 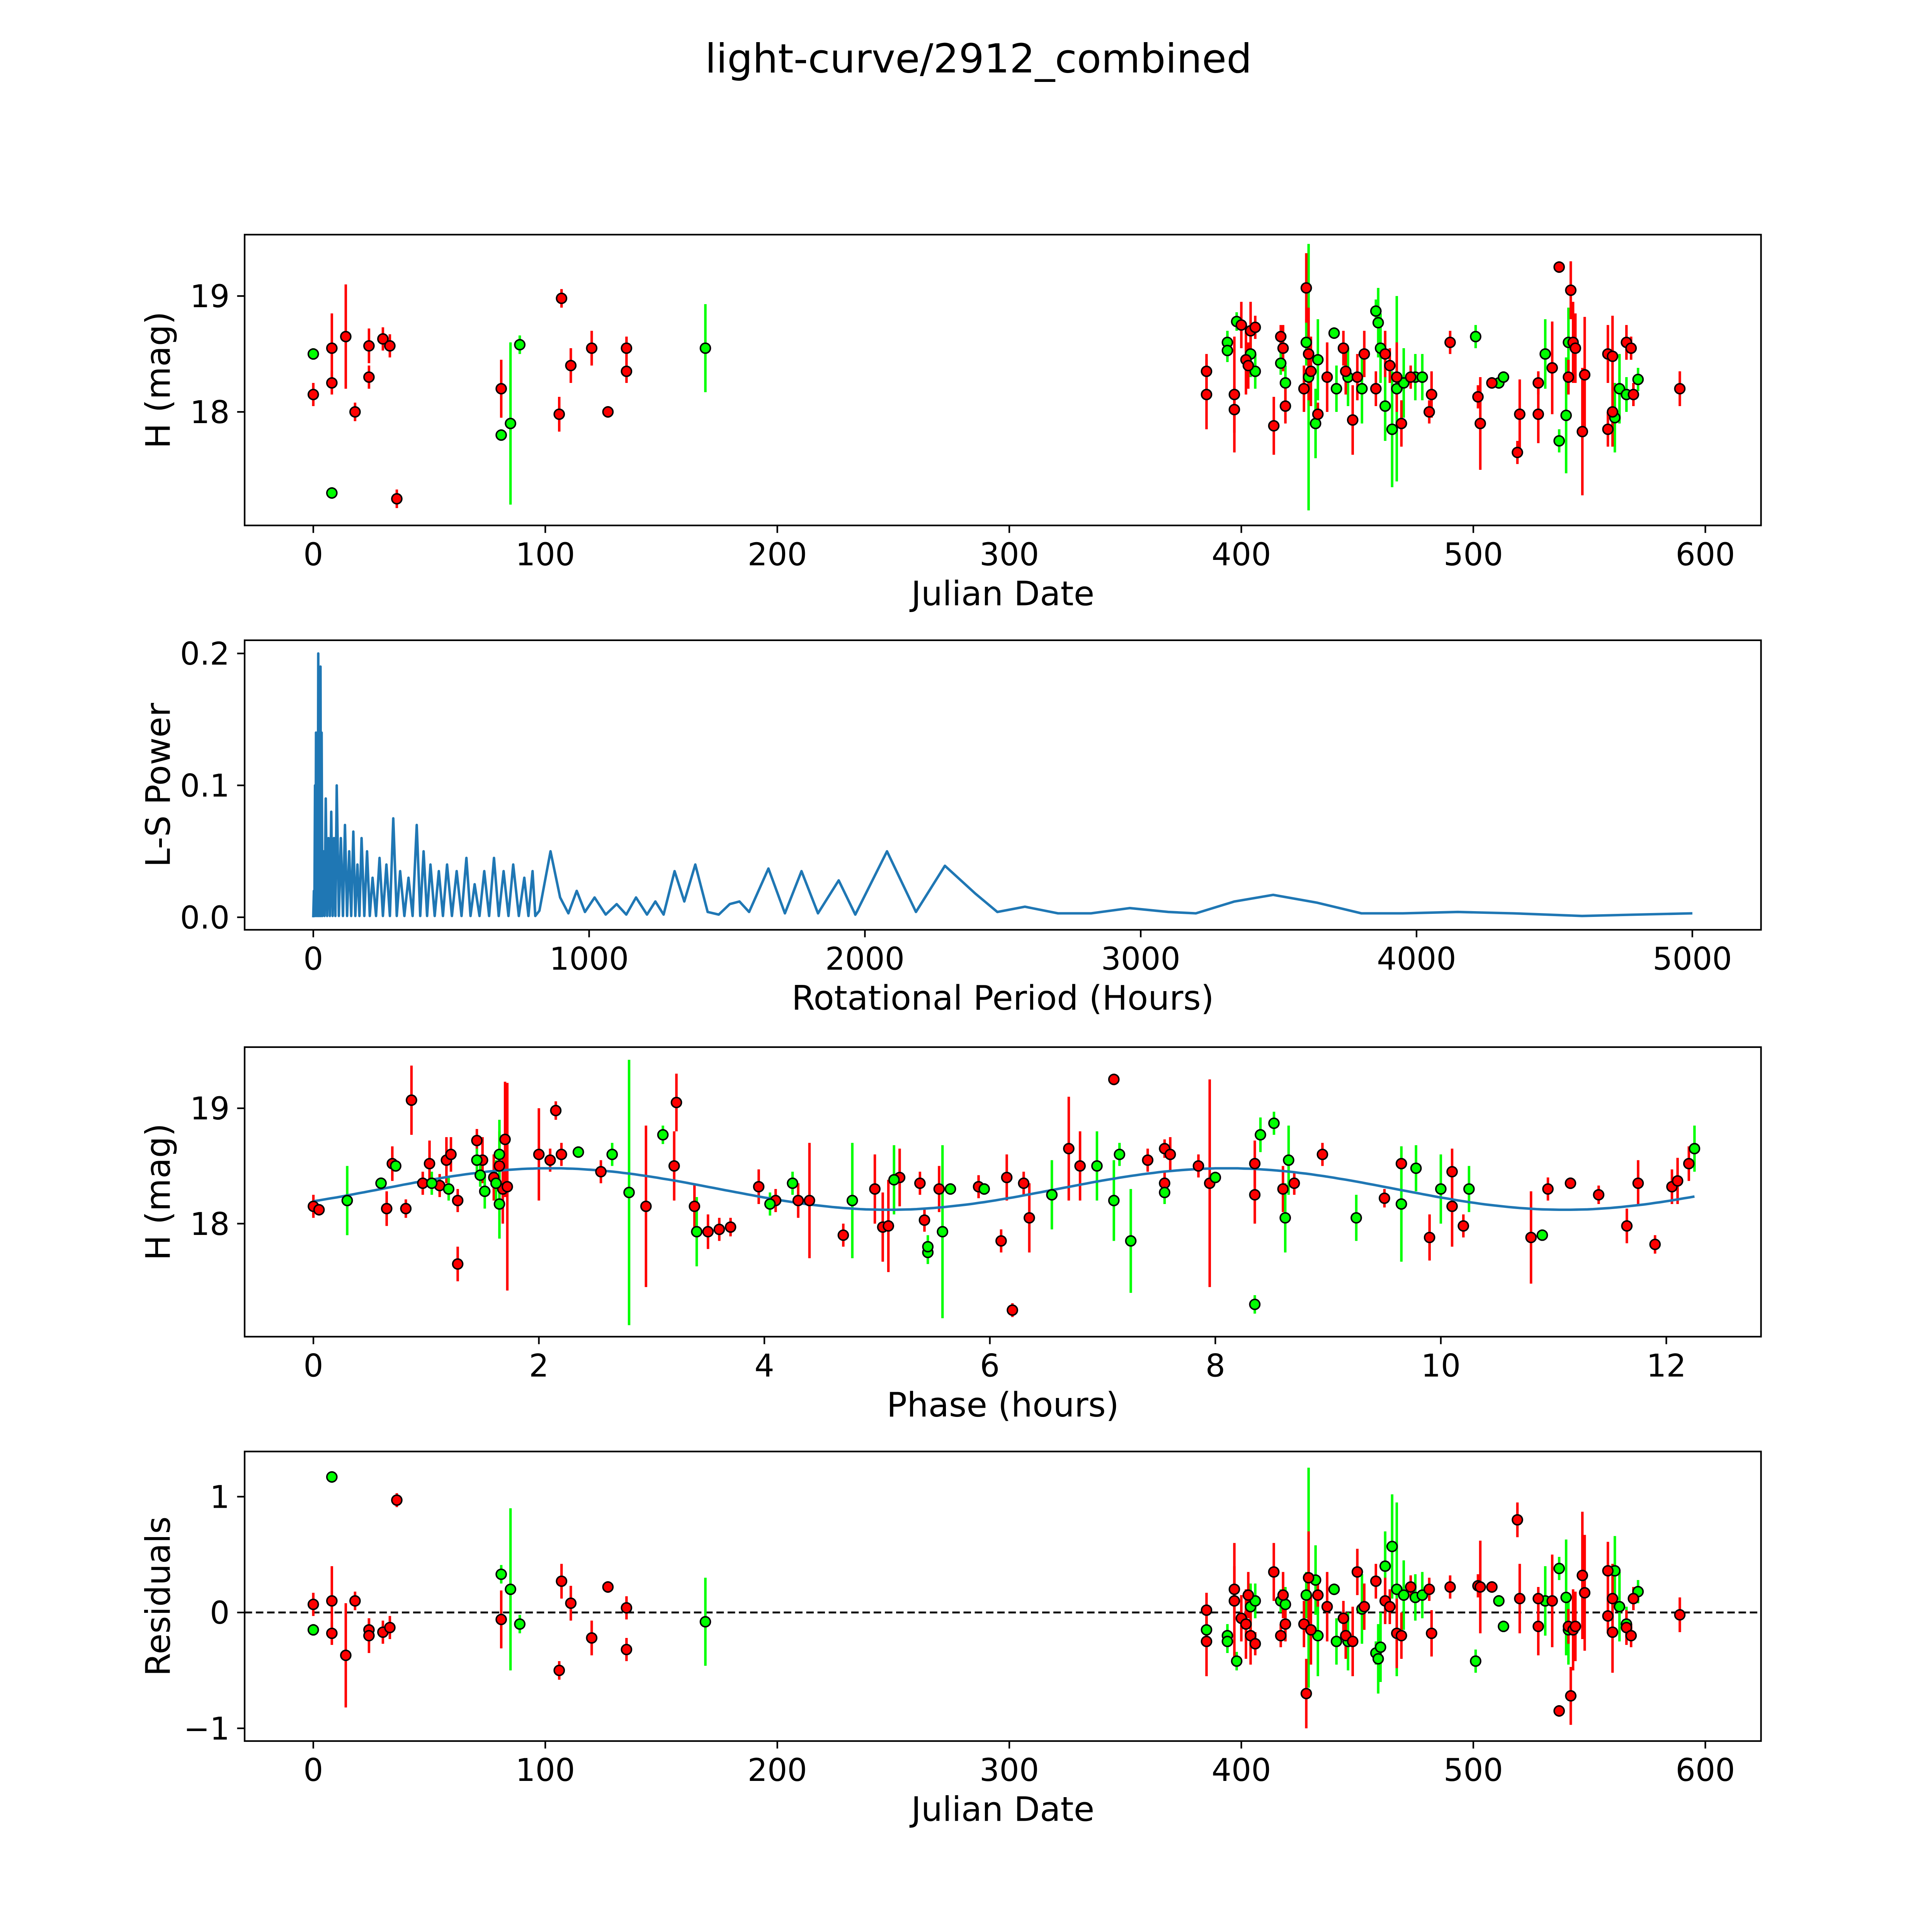 I want to click on x-tick-label: 10, so click(x=1441, y=1366).